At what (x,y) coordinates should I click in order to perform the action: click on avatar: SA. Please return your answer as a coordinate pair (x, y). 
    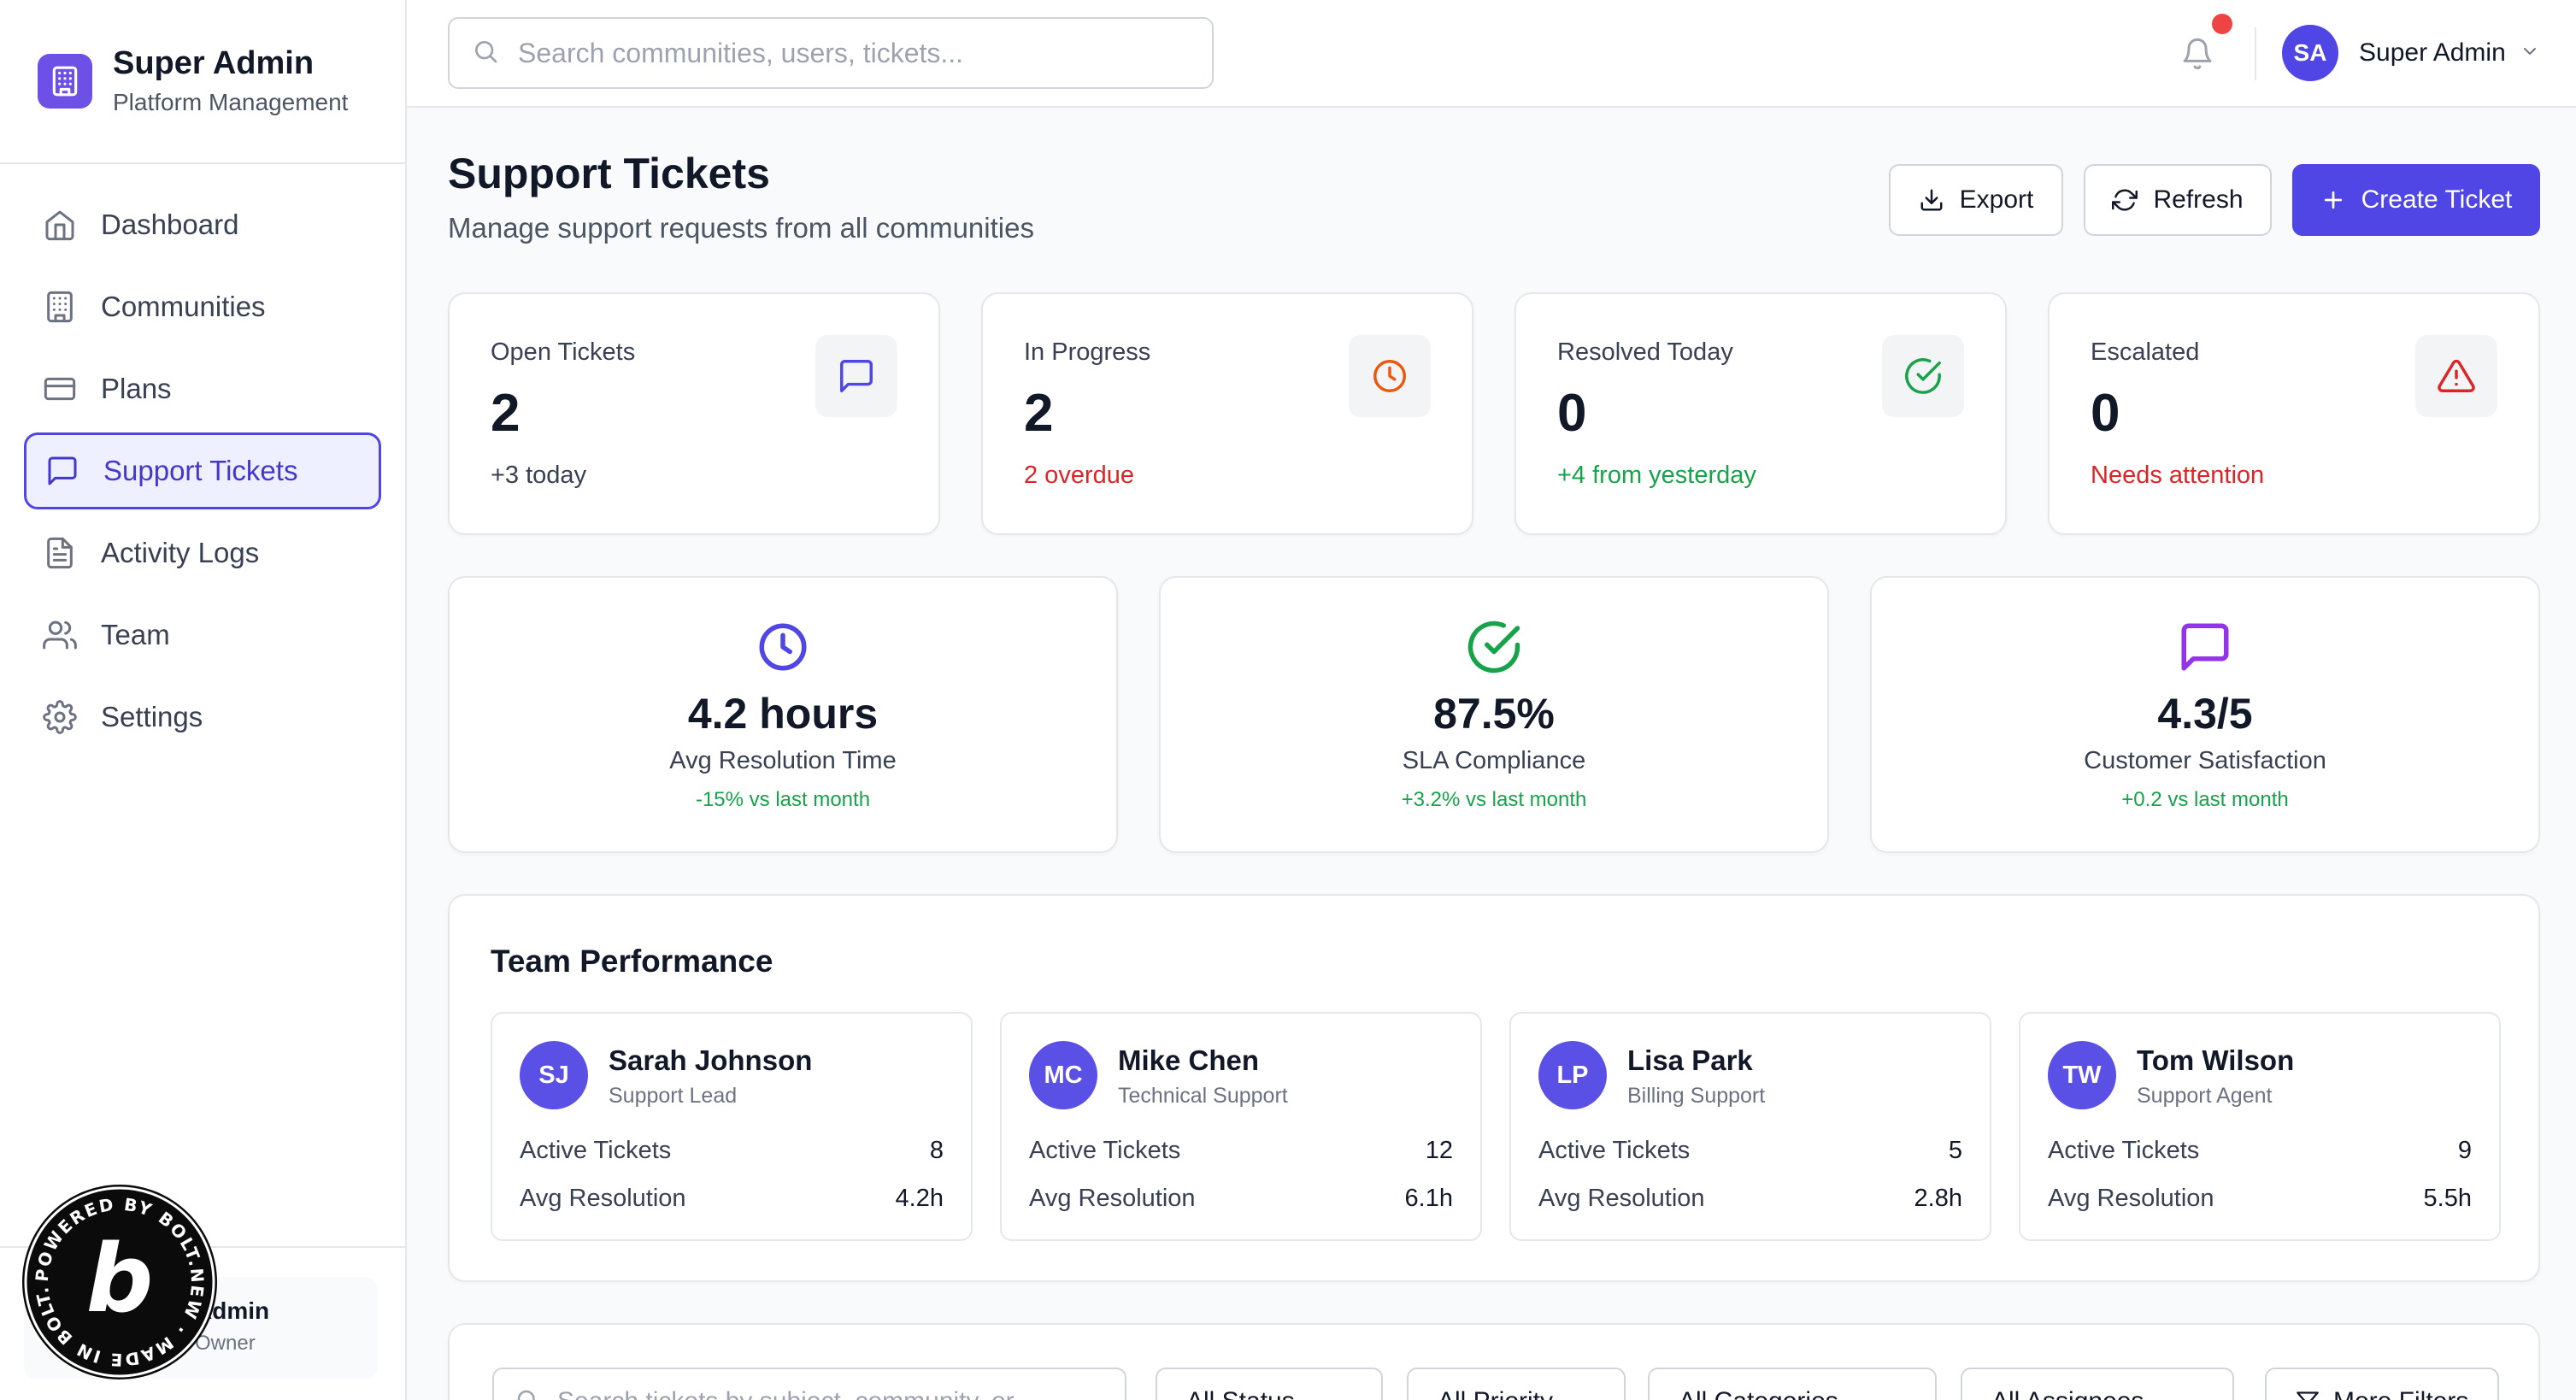
    Looking at the image, I should click on (2310, 53).